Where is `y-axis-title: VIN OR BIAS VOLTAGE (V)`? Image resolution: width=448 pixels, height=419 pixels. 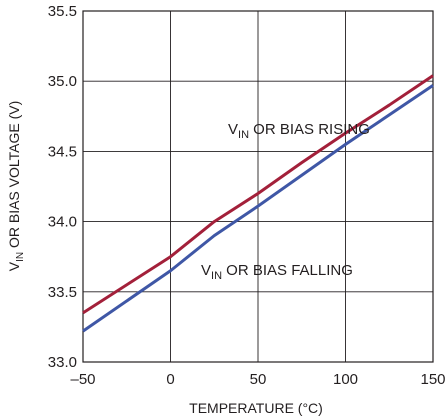 y-axis-title: VIN OR BIAS VOLTAGE (V) is located at coordinates (16, 186).